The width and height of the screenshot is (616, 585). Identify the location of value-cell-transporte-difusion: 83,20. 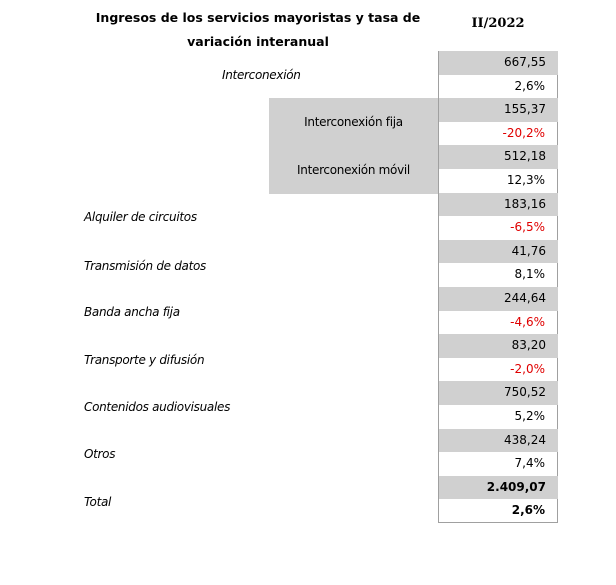
(498, 346).